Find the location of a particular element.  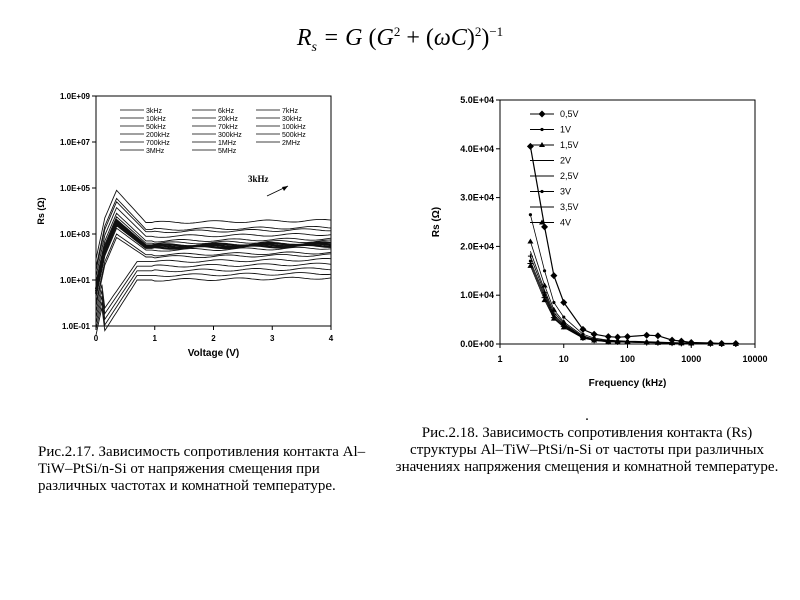

y-tick-label: 3.0E+04 is located at coordinates (477, 198).